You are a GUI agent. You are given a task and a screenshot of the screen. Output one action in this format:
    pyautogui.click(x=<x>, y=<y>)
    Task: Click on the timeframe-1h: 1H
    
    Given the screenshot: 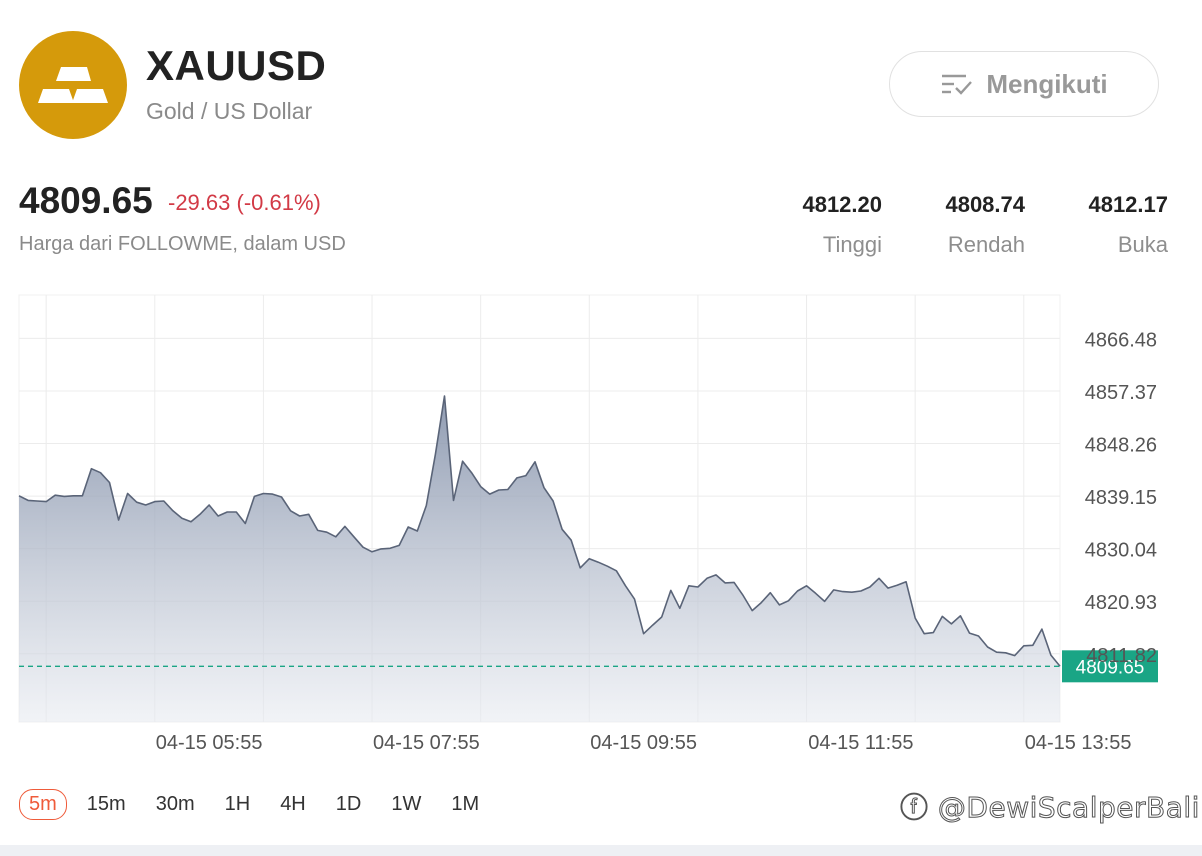 What is the action you would take?
    pyautogui.click(x=237, y=804)
    